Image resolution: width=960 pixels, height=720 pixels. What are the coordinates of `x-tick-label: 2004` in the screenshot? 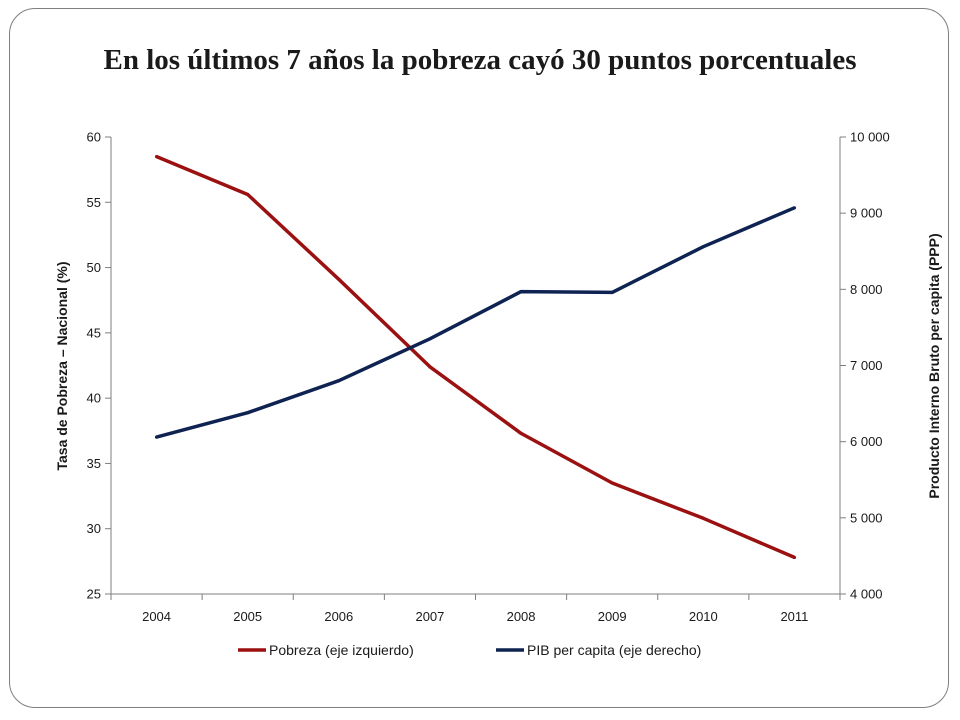 It's located at (156, 616).